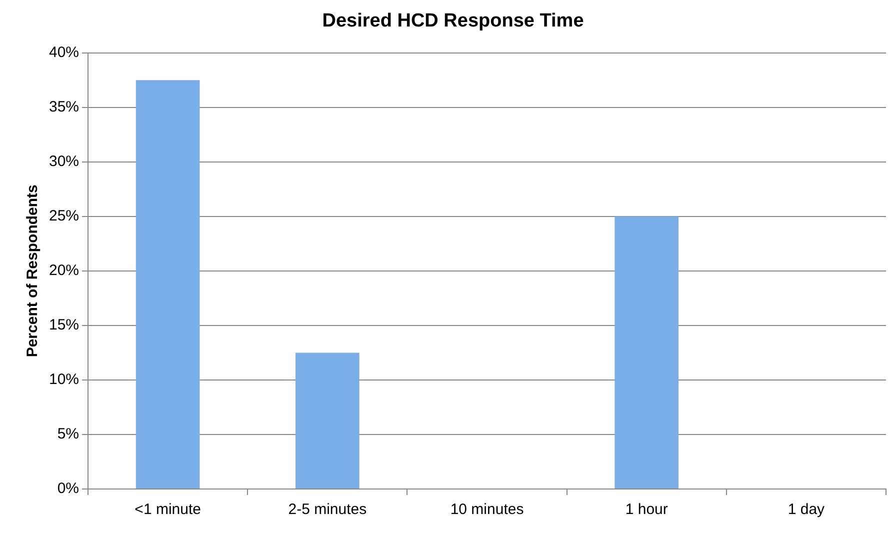 The image size is (891, 535). I want to click on y-tick-label: 30%, so click(64, 161).